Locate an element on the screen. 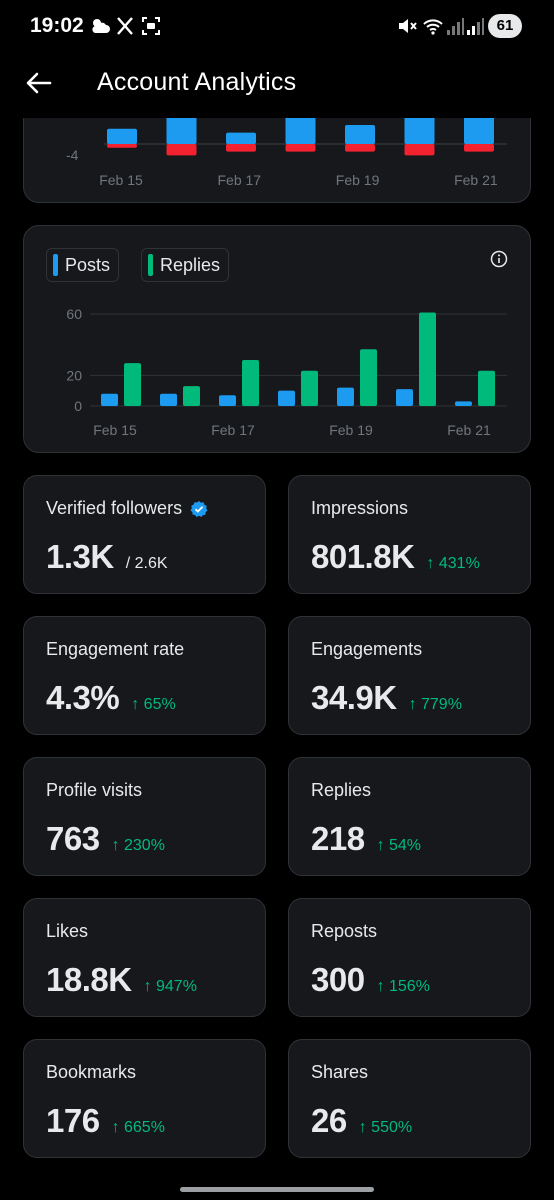 The height and width of the screenshot is (1200, 554). chart-card-top: -4 Feb 15 Feb 17 Feb 19 Feb 21 is located at coordinates (277, 149).